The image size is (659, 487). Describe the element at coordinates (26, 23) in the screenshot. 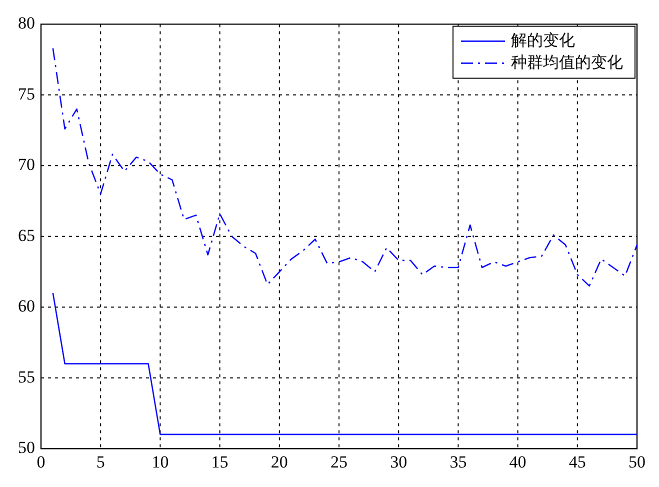

I see `y-tick-label: 80` at that location.